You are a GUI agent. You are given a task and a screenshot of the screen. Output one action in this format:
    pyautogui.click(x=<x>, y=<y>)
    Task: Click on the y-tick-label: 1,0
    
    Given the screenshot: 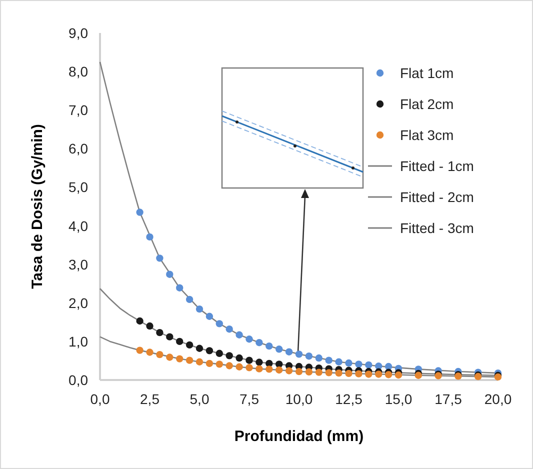 What is the action you would take?
    pyautogui.click(x=78, y=341)
    